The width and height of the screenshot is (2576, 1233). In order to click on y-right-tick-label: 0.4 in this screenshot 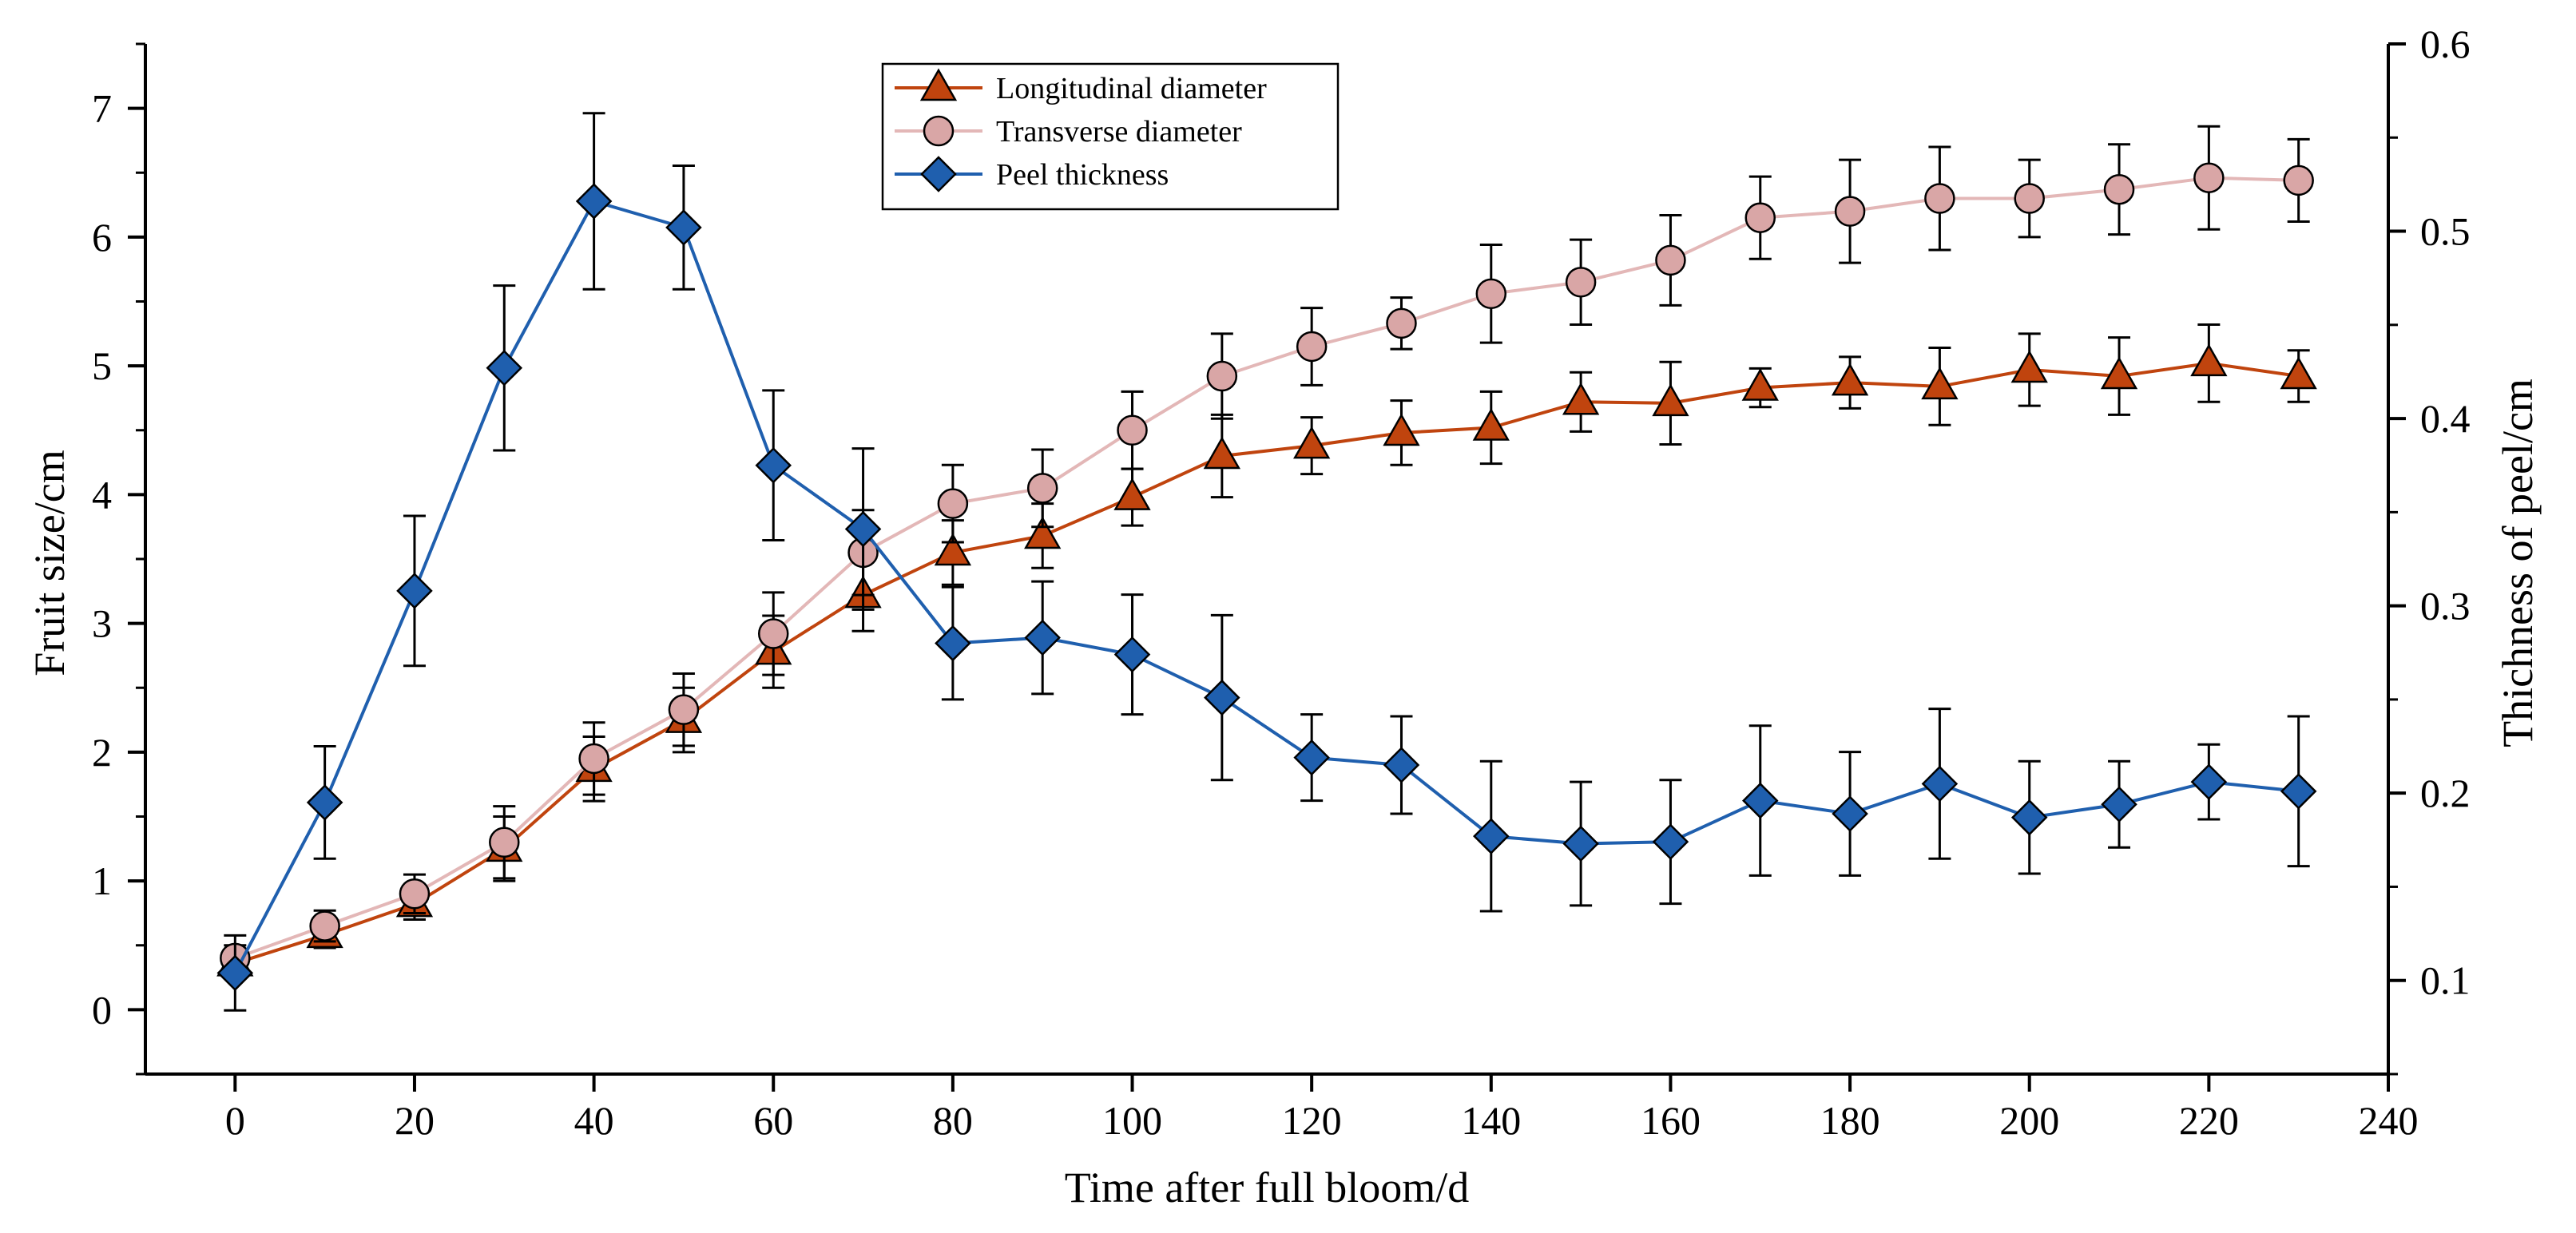, I will do `click(2445, 418)`.